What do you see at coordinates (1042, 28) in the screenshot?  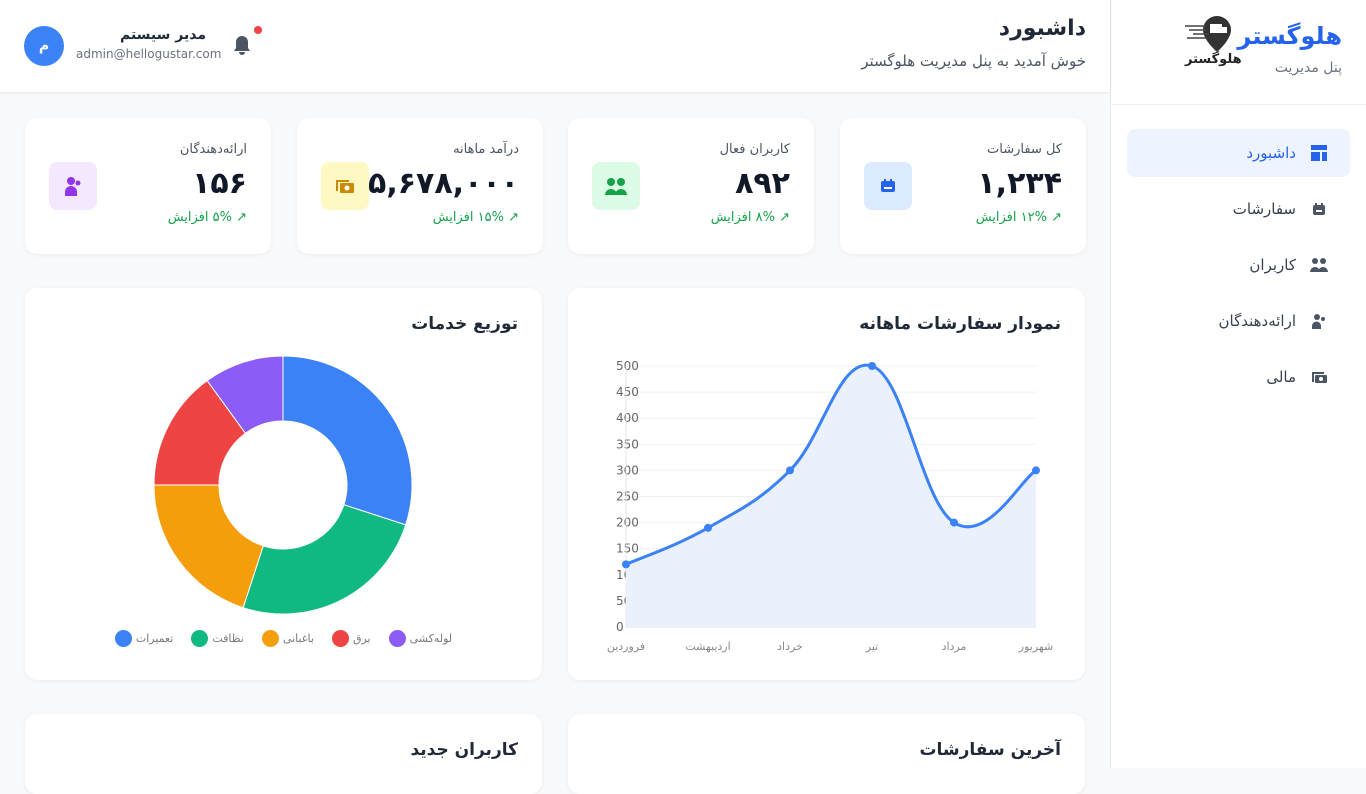 I see `page-title: داشبورد` at bounding box center [1042, 28].